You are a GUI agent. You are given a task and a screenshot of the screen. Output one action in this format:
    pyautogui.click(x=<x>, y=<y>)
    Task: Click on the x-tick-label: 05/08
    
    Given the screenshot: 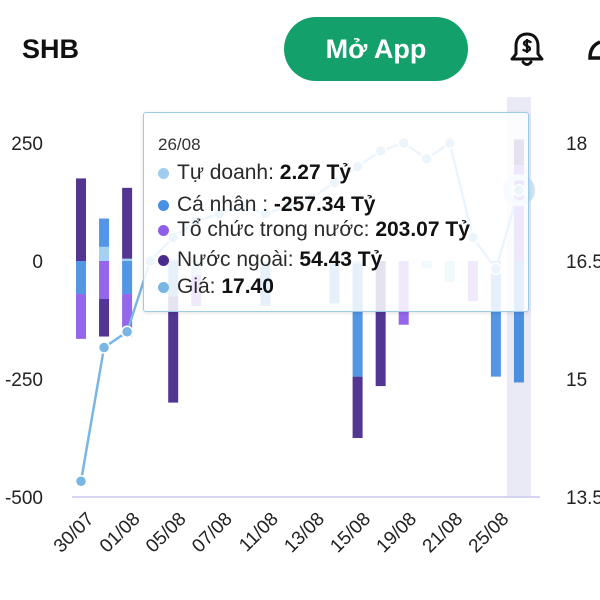 What is the action you would take?
    pyautogui.click(x=166, y=533)
    